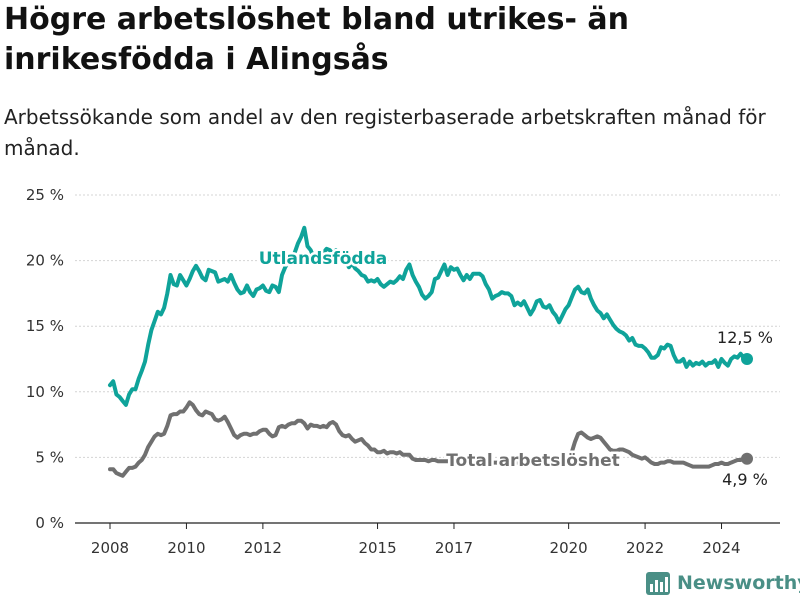 Image resolution: width=800 pixels, height=600 pixels. Describe the element at coordinates (658, 583) in the screenshot. I see `newsworthy-logo-icon` at that location.